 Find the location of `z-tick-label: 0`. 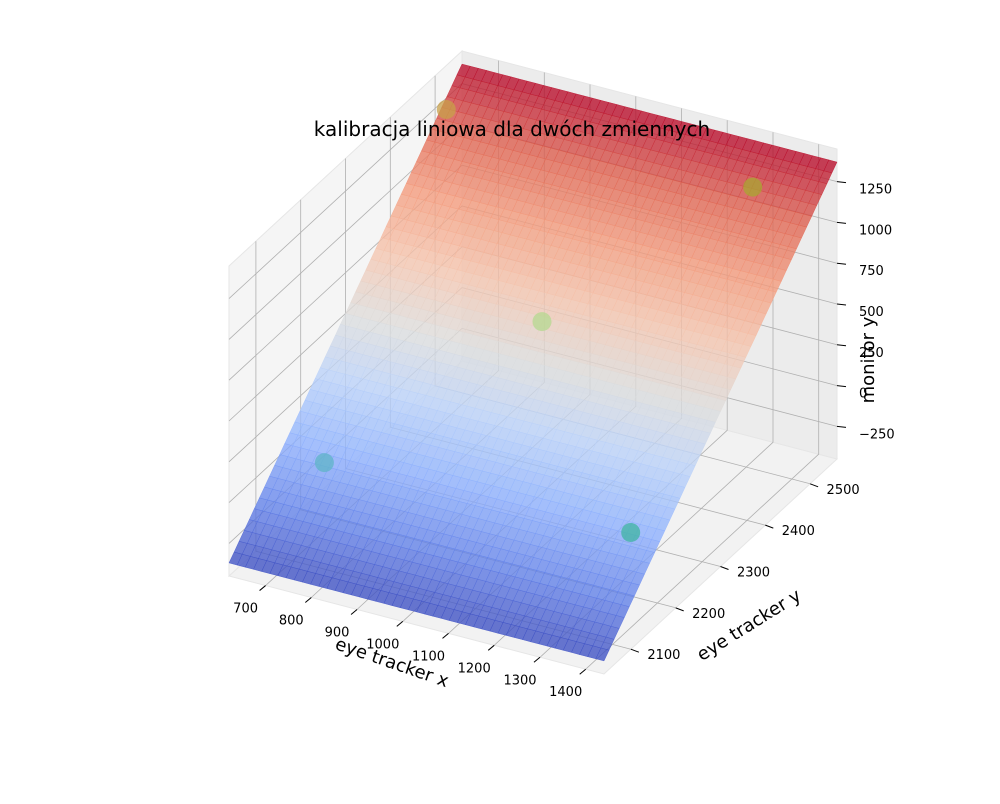

z-tick-label: 0 is located at coordinates (863, 394).